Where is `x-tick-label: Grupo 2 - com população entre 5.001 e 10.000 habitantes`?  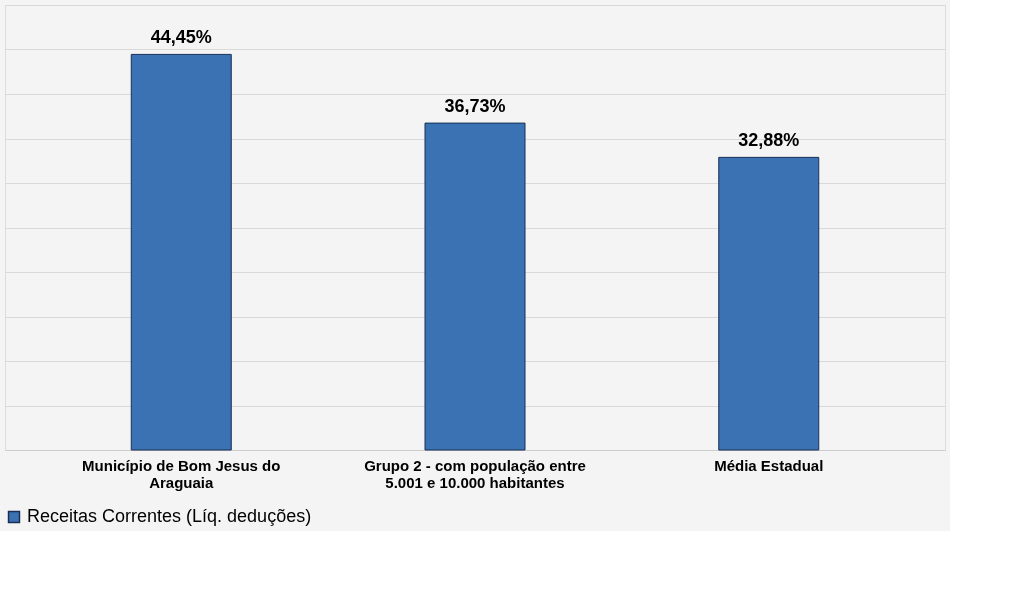 x-tick-label: Grupo 2 - com população entre 5.001 e 10.000 habitantes is located at coordinates (475, 473).